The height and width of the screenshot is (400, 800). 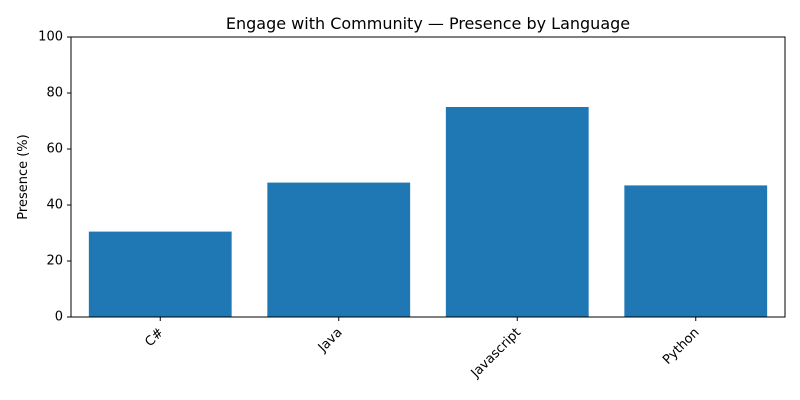 What do you see at coordinates (54, 149) in the screenshot?
I see `y-tick-label-3: 60` at bounding box center [54, 149].